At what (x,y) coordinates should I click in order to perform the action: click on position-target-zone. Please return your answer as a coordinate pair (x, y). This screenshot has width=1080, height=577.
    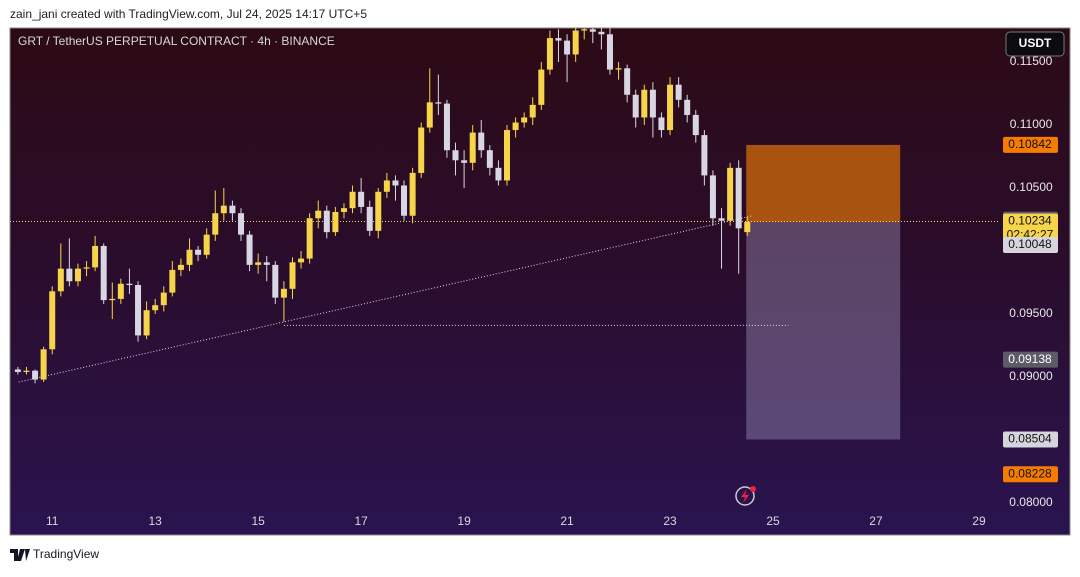
    Looking at the image, I should click on (823, 331).